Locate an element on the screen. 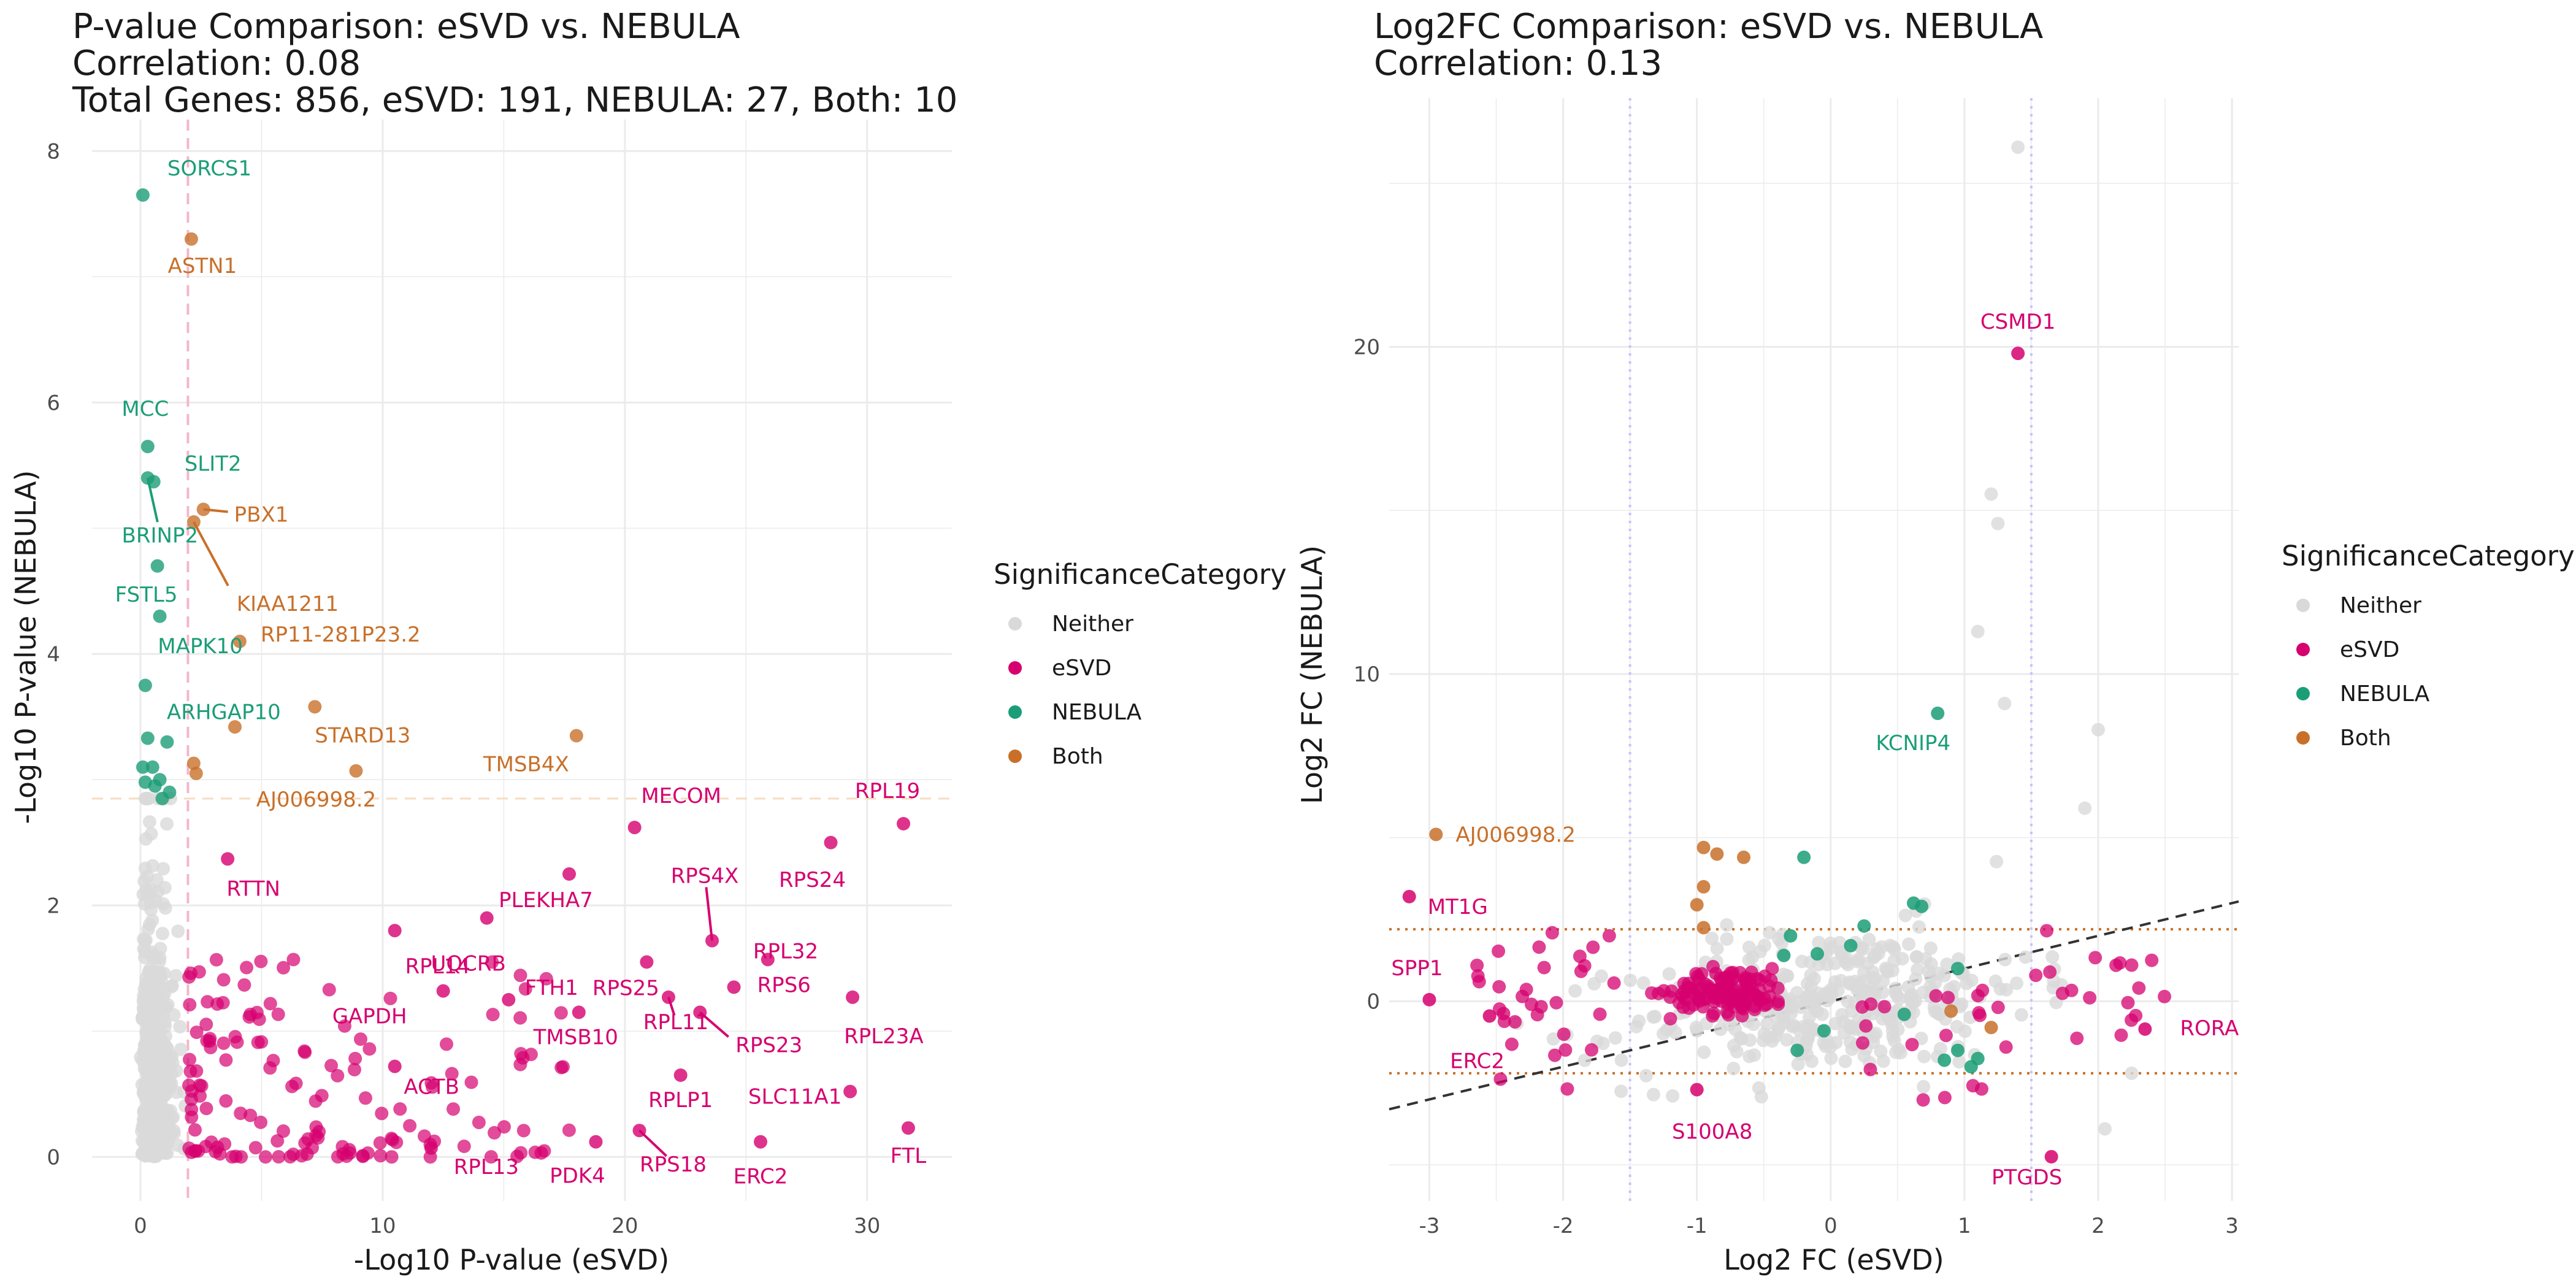 The width and height of the screenshot is (2576, 1288). log2fc-legend-key-both is located at coordinates (2303, 738).